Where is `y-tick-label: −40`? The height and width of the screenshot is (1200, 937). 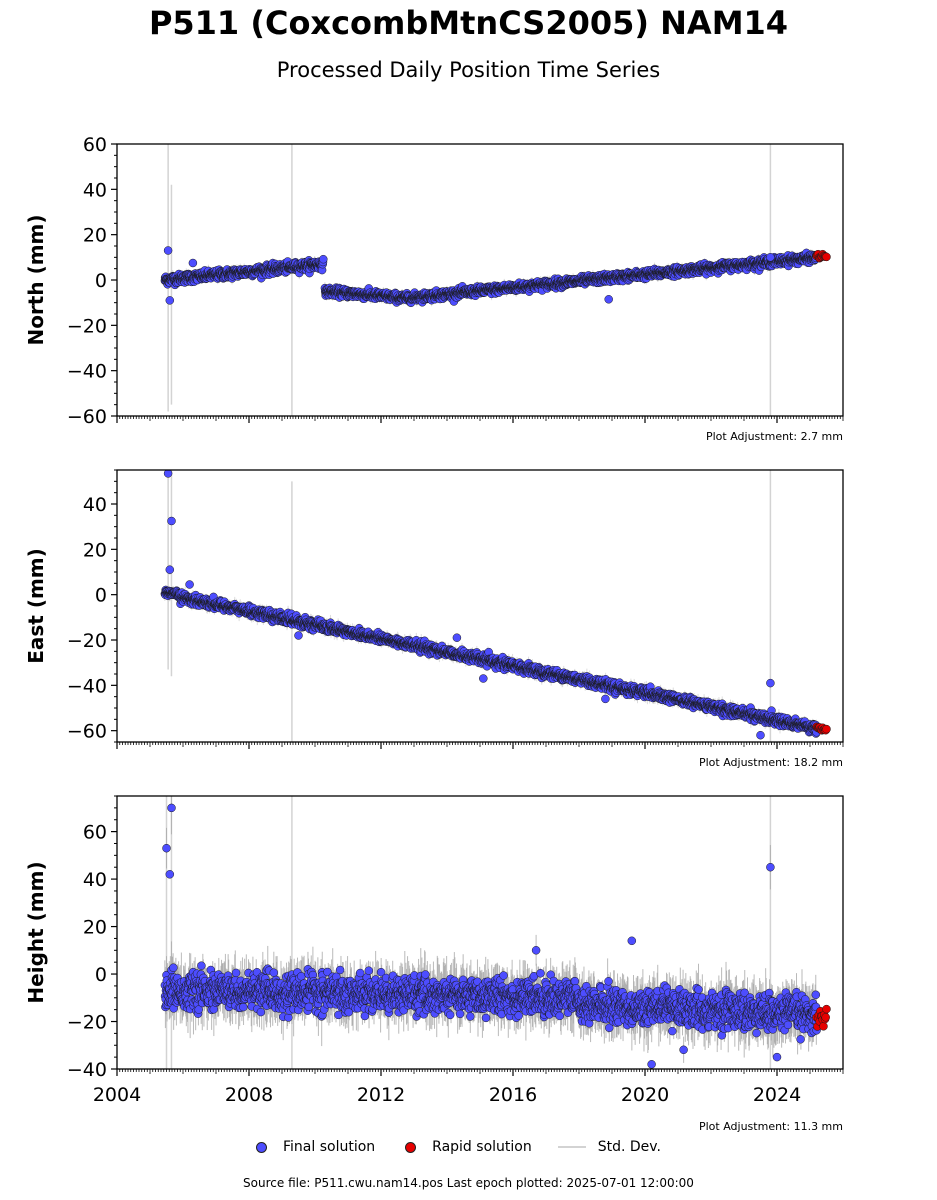
y-tick-label: −40 is located at coordinates (87, 372).